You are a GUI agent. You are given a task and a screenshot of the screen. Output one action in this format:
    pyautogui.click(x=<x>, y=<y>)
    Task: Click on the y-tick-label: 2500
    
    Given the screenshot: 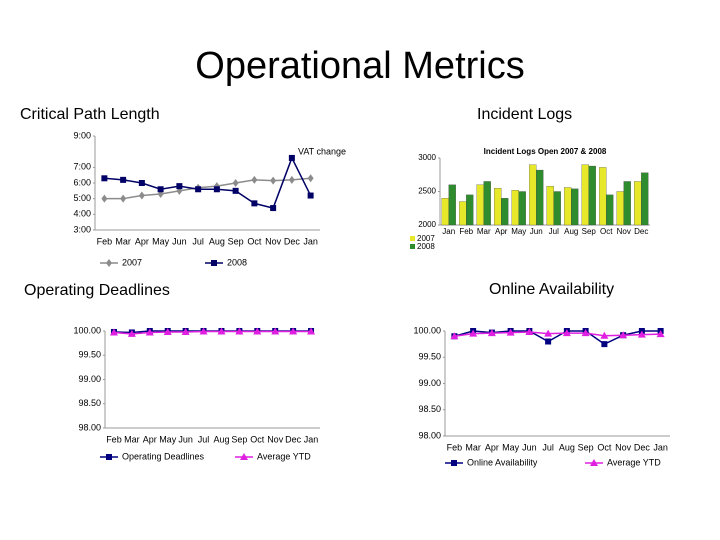 What is the action you would take?
    pyautogui.click(x=427, y=191)
    